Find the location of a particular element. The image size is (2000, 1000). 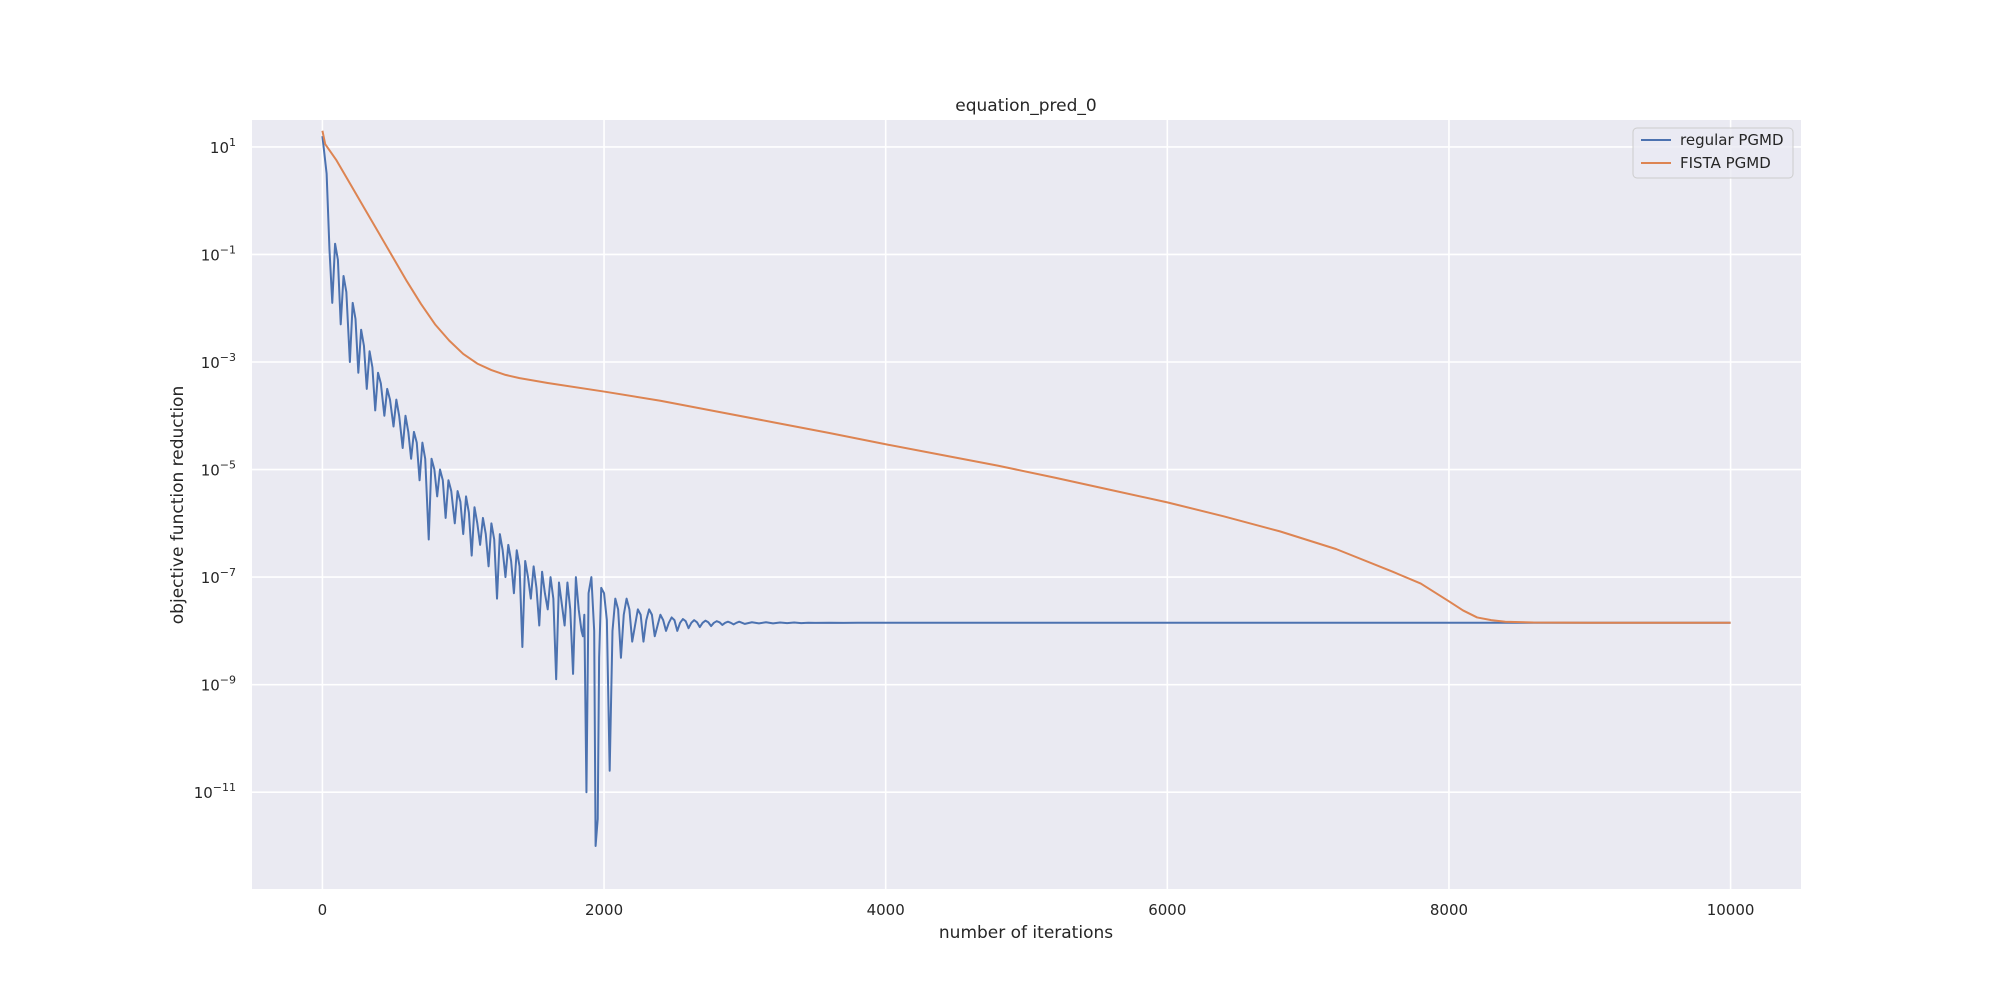

x-tick-labels: 0 2000 4000 6000 8000 10000 is located at coordinates (1036, 910).